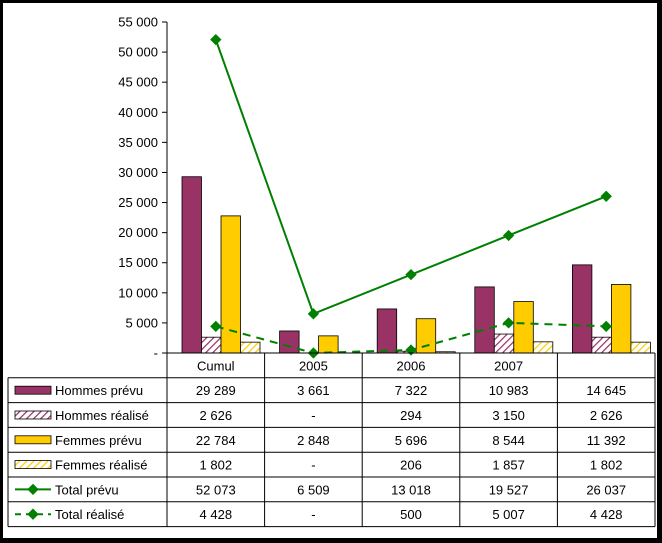  Describe the element at coordinates (102, 415) in the screenshot. I see `series-name: Hommes réalisé` at that location.